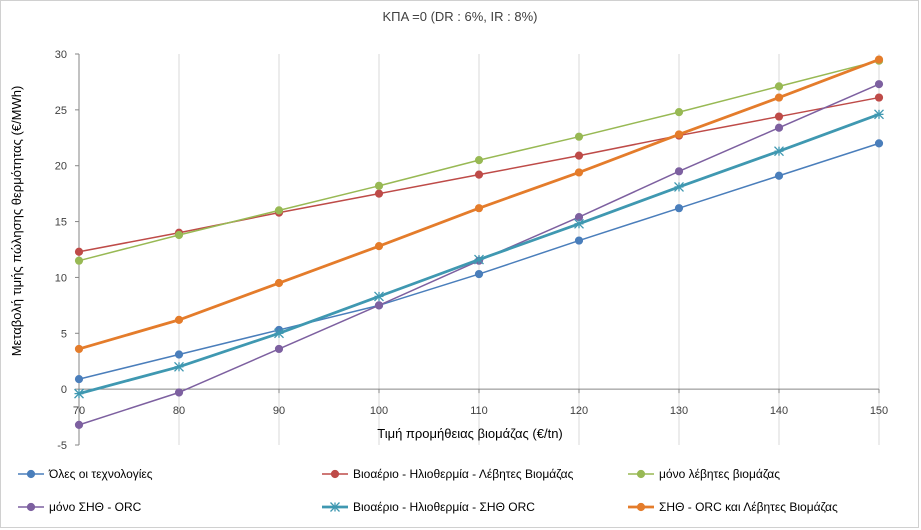  What do you see at coordinates (719, 474) in the screenshot?
I see `legend-label: μόνο λέβητες βιομάζας` at bounding box center [719, 474].